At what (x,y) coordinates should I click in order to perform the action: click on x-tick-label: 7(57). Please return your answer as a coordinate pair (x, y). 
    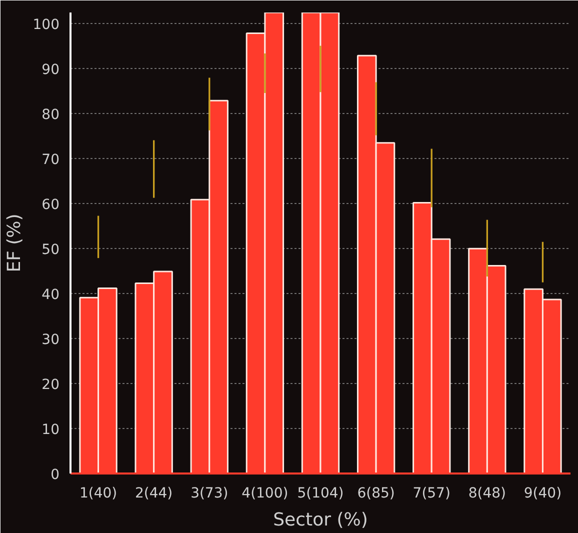
    Looking at the image, I should click on (431, 494).